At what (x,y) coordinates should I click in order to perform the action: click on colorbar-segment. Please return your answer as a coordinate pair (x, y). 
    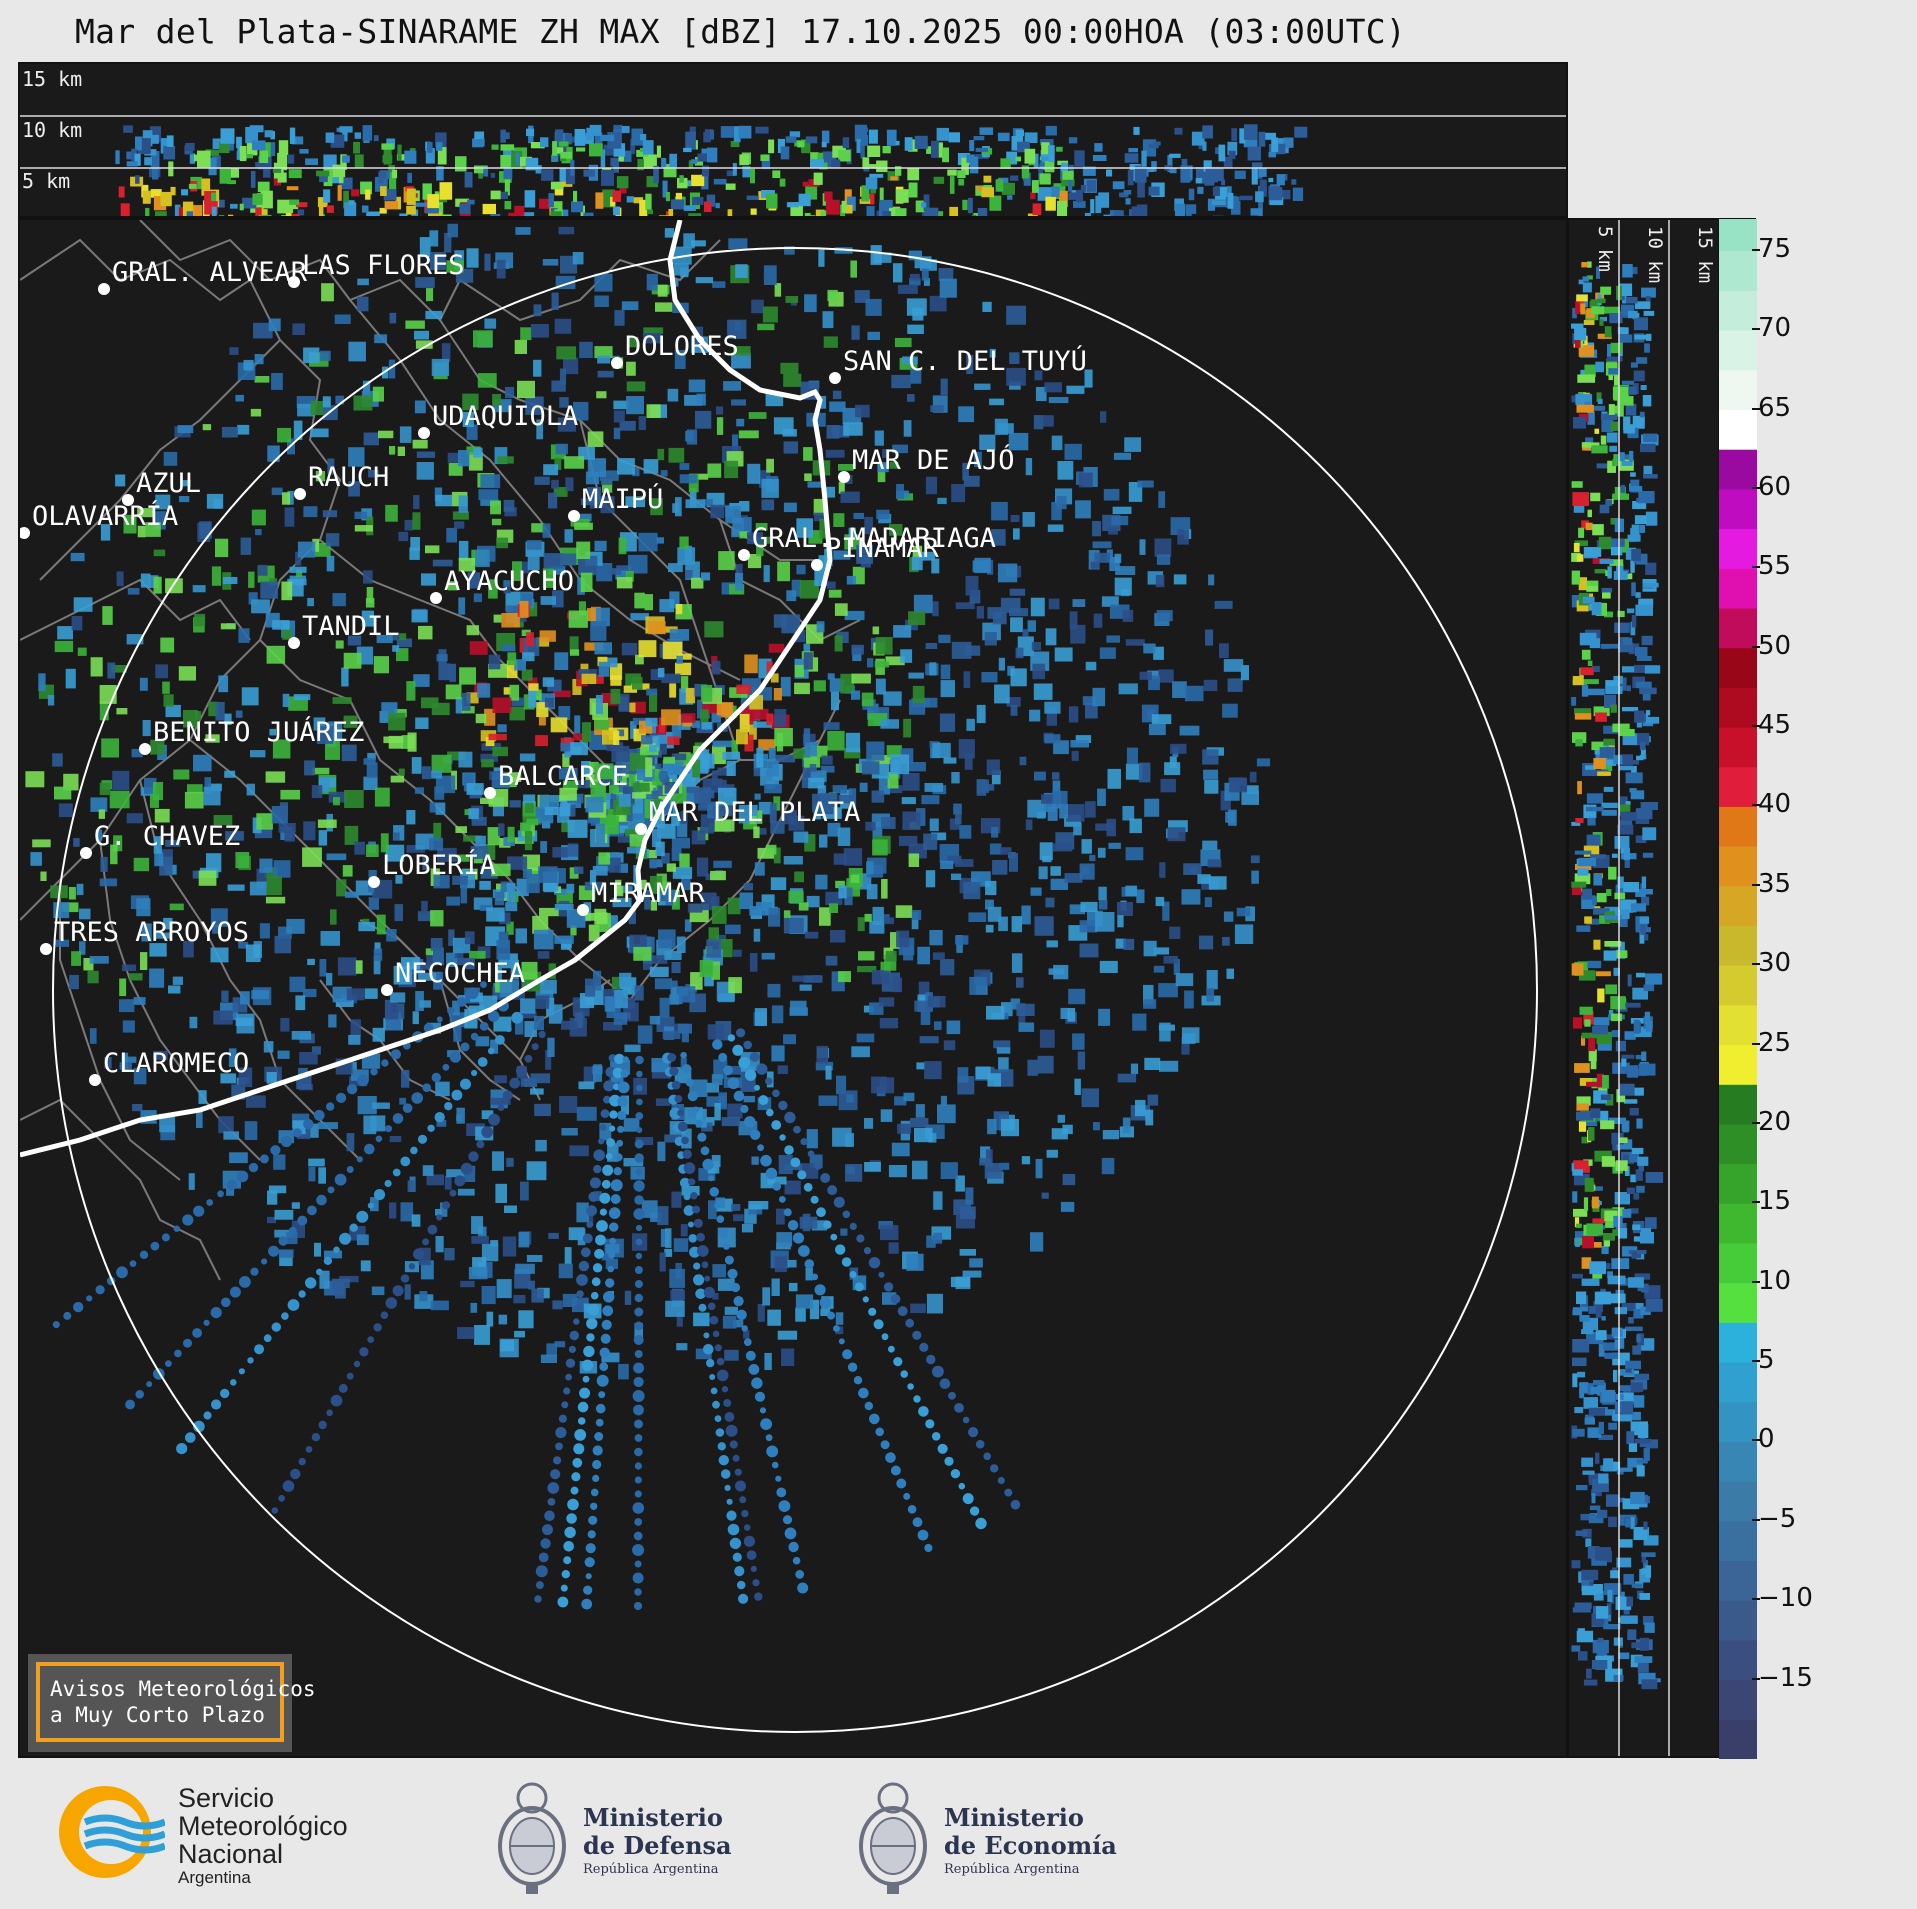
    Looking at the image, I should click on (1738, 1064).